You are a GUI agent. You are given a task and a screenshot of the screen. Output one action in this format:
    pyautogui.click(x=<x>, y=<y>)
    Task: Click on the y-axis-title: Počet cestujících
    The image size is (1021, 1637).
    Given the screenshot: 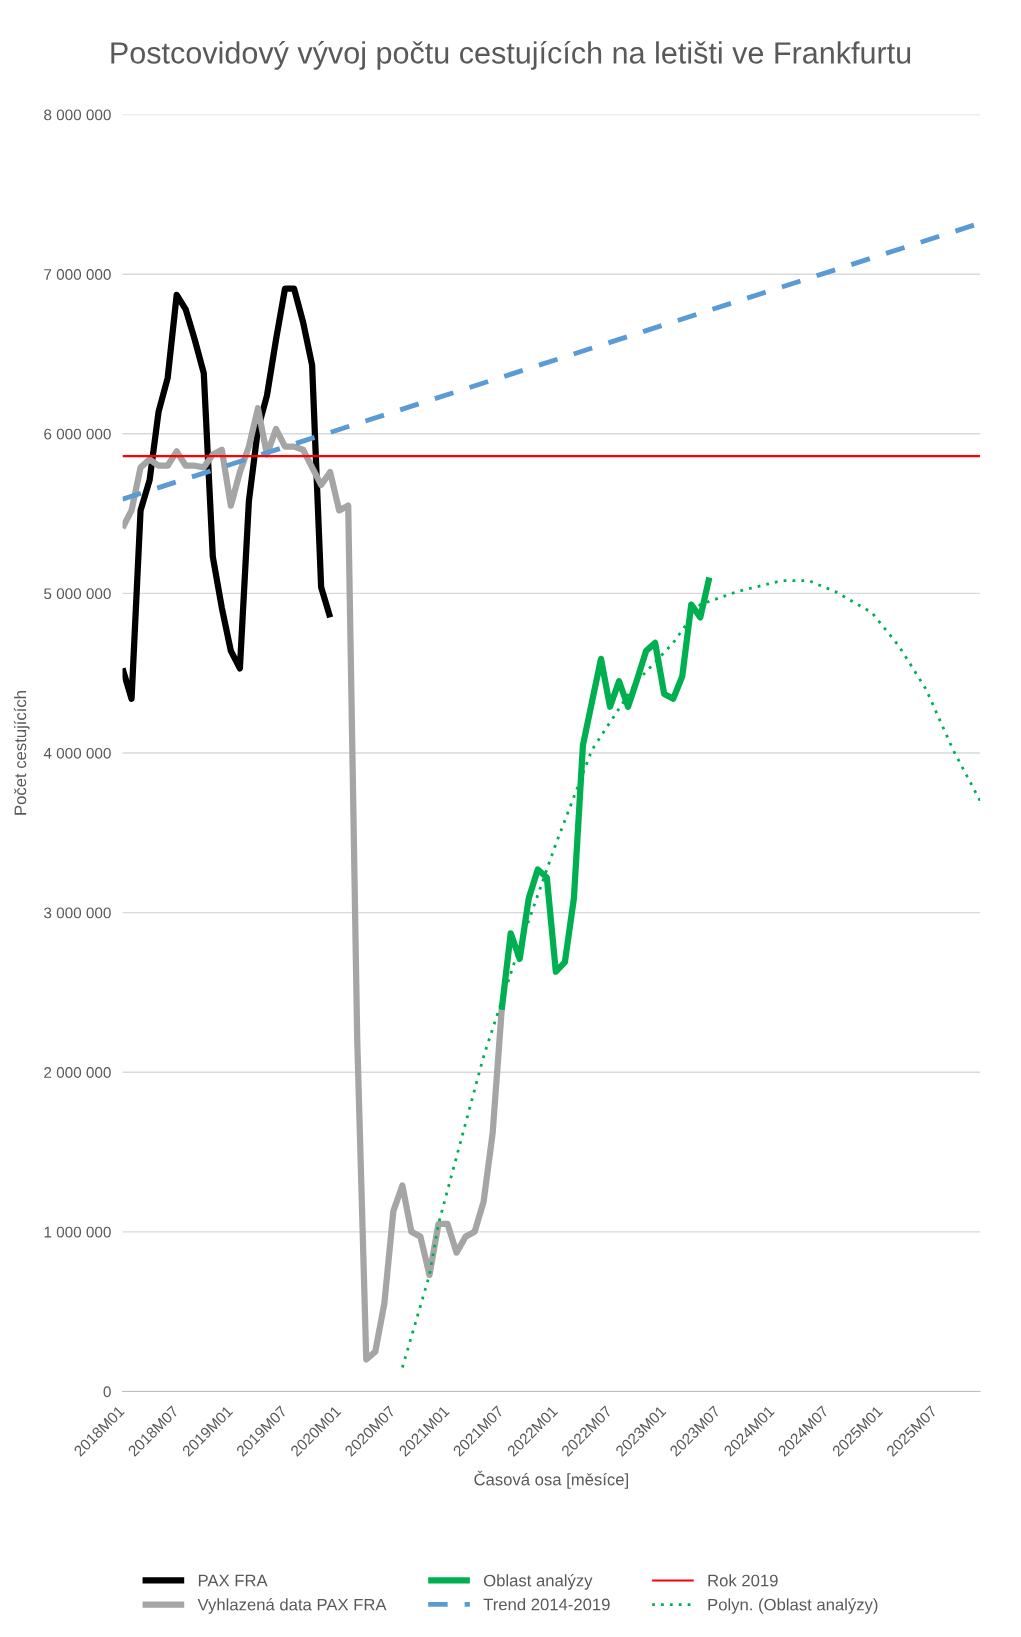 What is the action you would take?
    pyautogui.click(x=21, y=753)
    